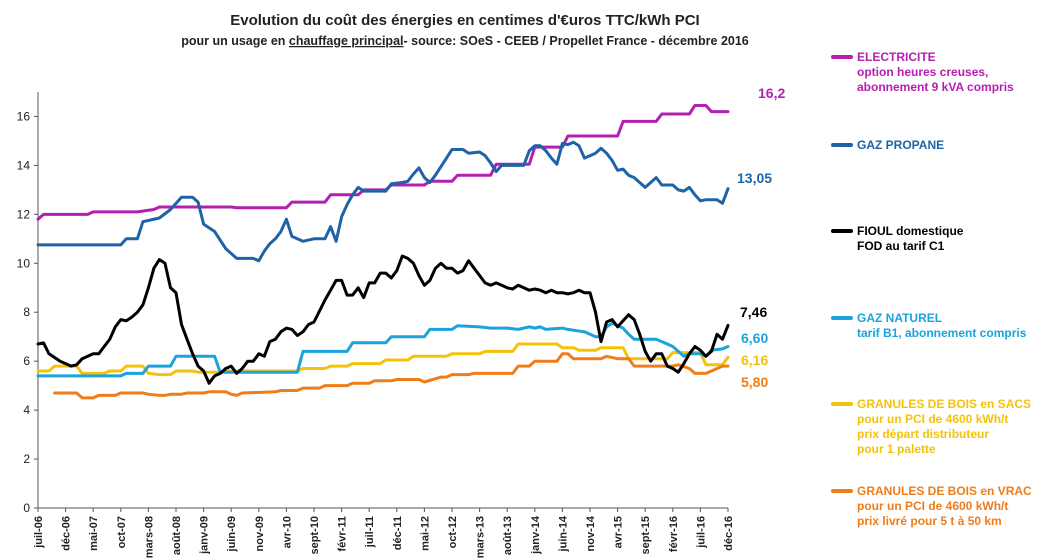 The height and width of the screenshot is (559, 1061). Describe the element at coordinates (508, 535) in the screenshot. I see `x-tick-label: août-13` at that location.